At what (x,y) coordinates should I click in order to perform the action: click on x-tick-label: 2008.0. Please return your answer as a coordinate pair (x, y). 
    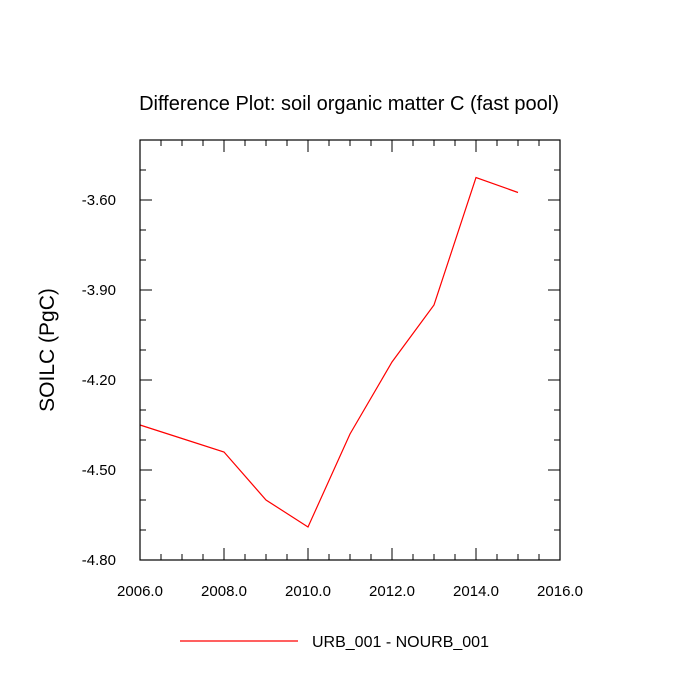
    Looking at the image, I should click on (224, 591).